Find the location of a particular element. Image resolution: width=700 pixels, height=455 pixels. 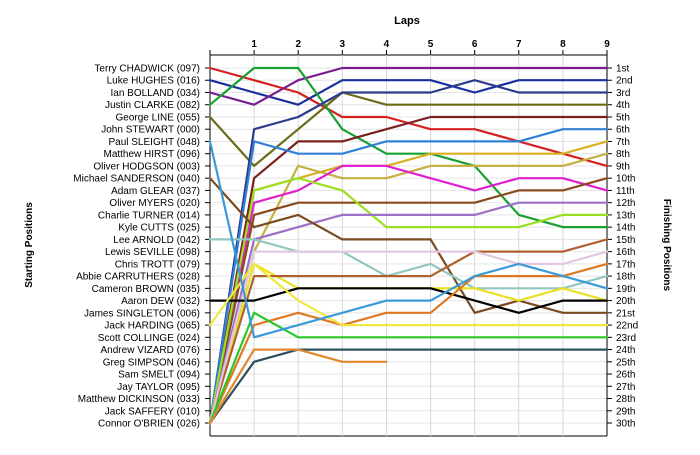

driver-label: Adam GLEAR (037) is located at coordinates (155, 191).